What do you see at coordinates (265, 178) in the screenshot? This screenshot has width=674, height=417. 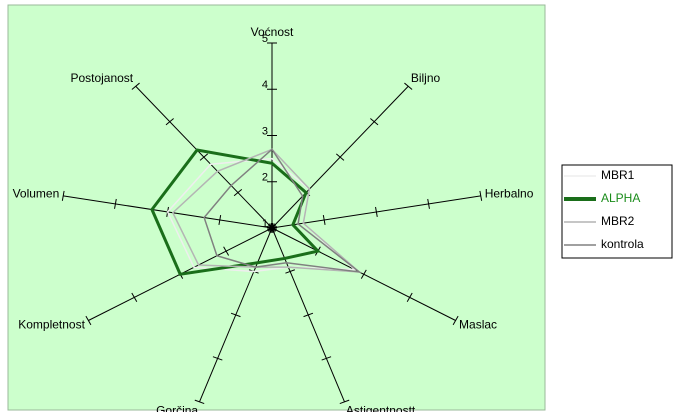 I see `y-tick-label: 2` at bounding box center [265, 178].